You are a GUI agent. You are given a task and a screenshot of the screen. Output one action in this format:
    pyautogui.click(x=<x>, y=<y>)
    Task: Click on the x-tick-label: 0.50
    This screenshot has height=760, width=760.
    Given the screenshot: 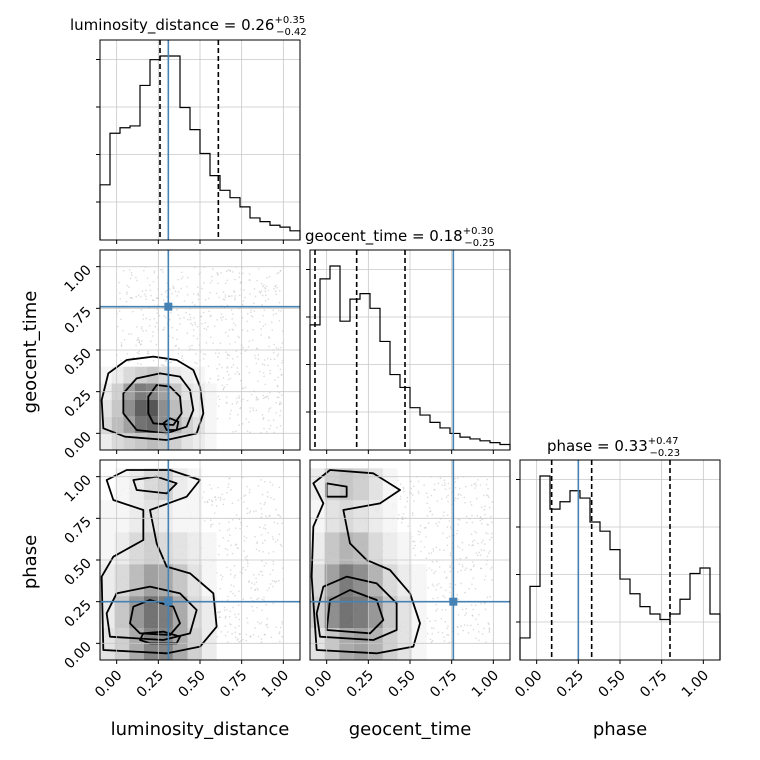 What is the action you would take?
    pyautogui.click(x=191, y=684)
    